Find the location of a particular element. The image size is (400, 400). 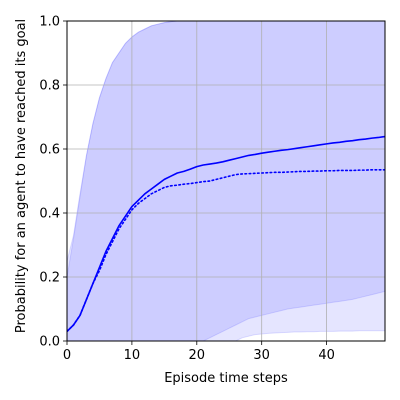

y-tick-label: 0.6 is located at coordinates (49, 150).